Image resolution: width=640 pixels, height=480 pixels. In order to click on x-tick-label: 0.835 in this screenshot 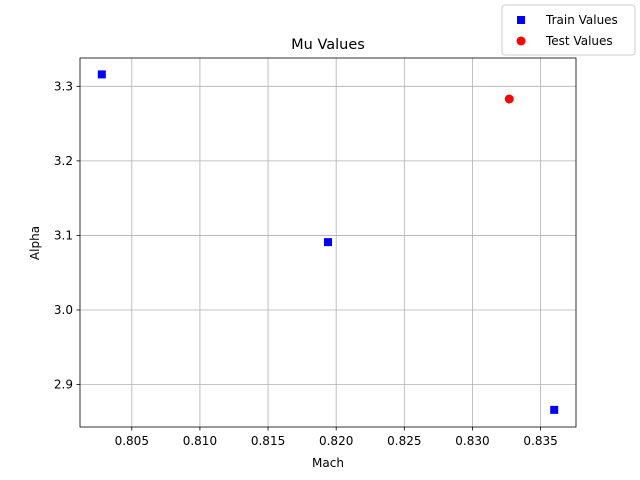, I will do `click(540, 441)`.